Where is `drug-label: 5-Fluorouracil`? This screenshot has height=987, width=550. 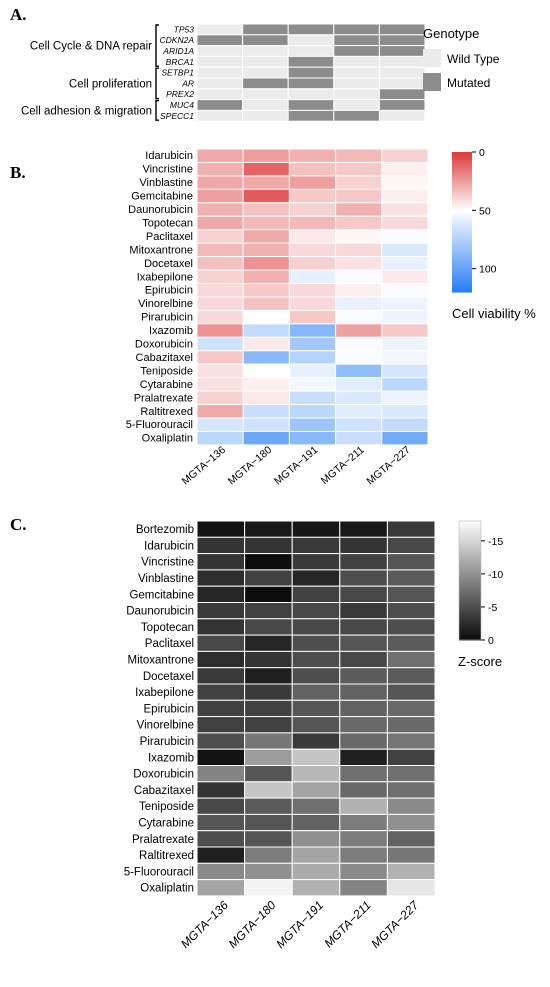
drug-label: 5-Fluorouracil is located at coordinates (159, 425).